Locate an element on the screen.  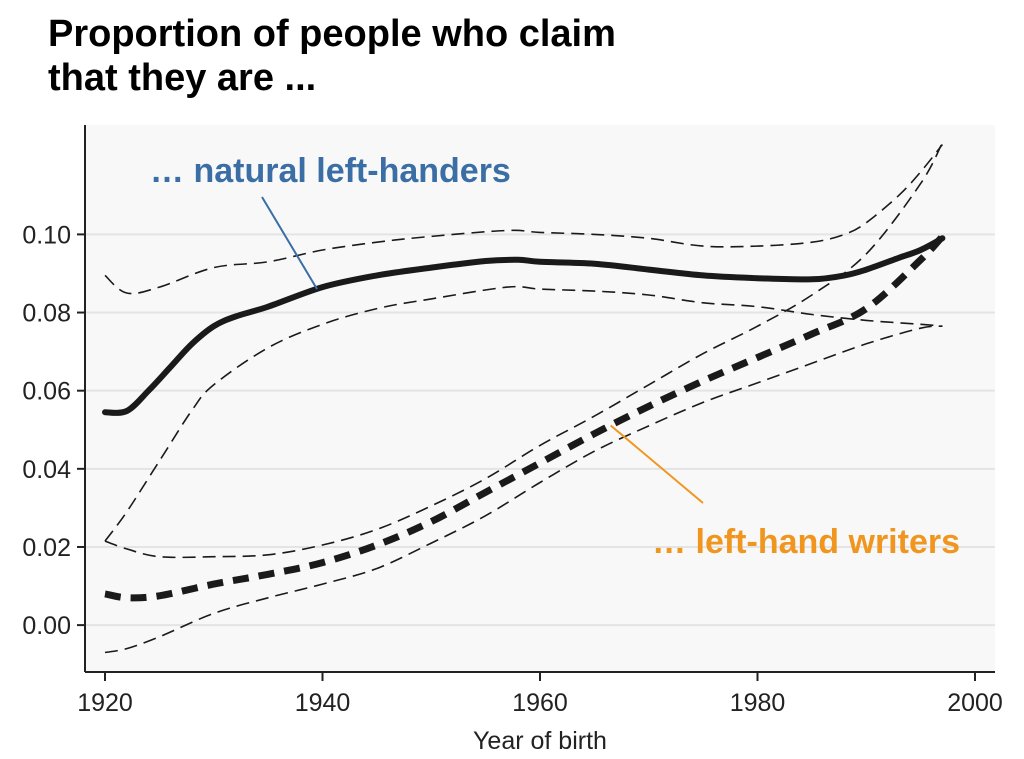
x-axis-ticks: 1920 1940 1960 1980 2000 is located at coordinates (540, 694).